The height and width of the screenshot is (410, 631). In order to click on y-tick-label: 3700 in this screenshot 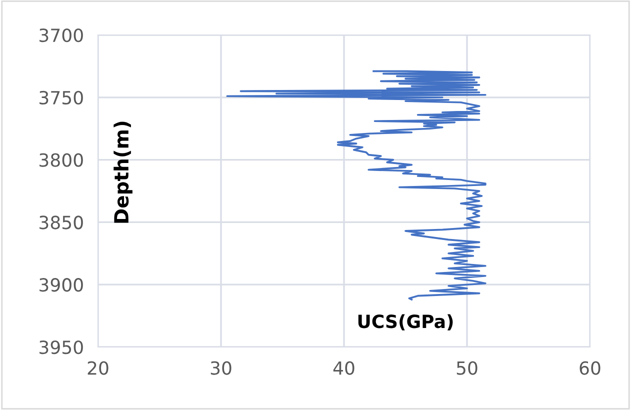, I will do `click(61, 35)`.